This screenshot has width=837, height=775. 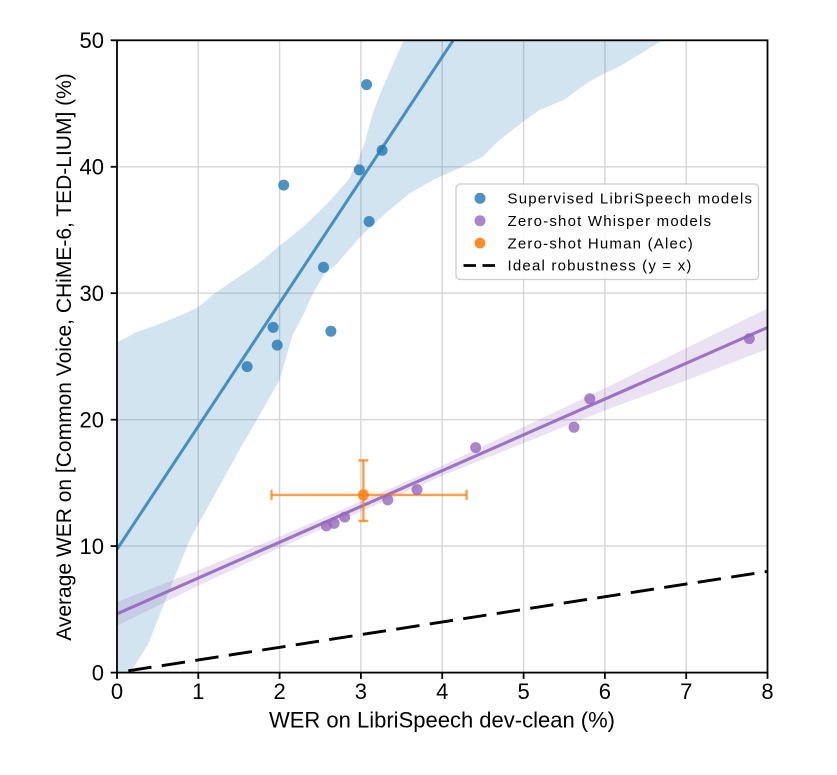 What do you see at coordinates (92, 293) in the screenshot?
I see `svg-text: 30` at bounding box center [92, 293].